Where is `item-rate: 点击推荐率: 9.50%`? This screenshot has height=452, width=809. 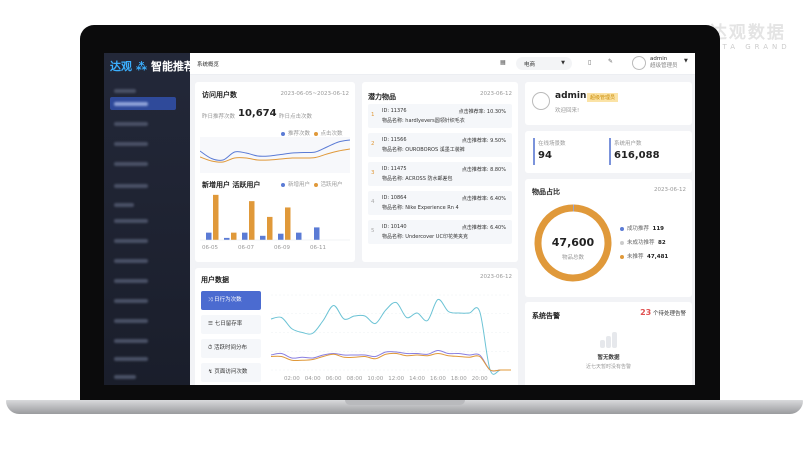
item-rate: 点击推荐率: 9.50% is located at coordinates (484, 140).